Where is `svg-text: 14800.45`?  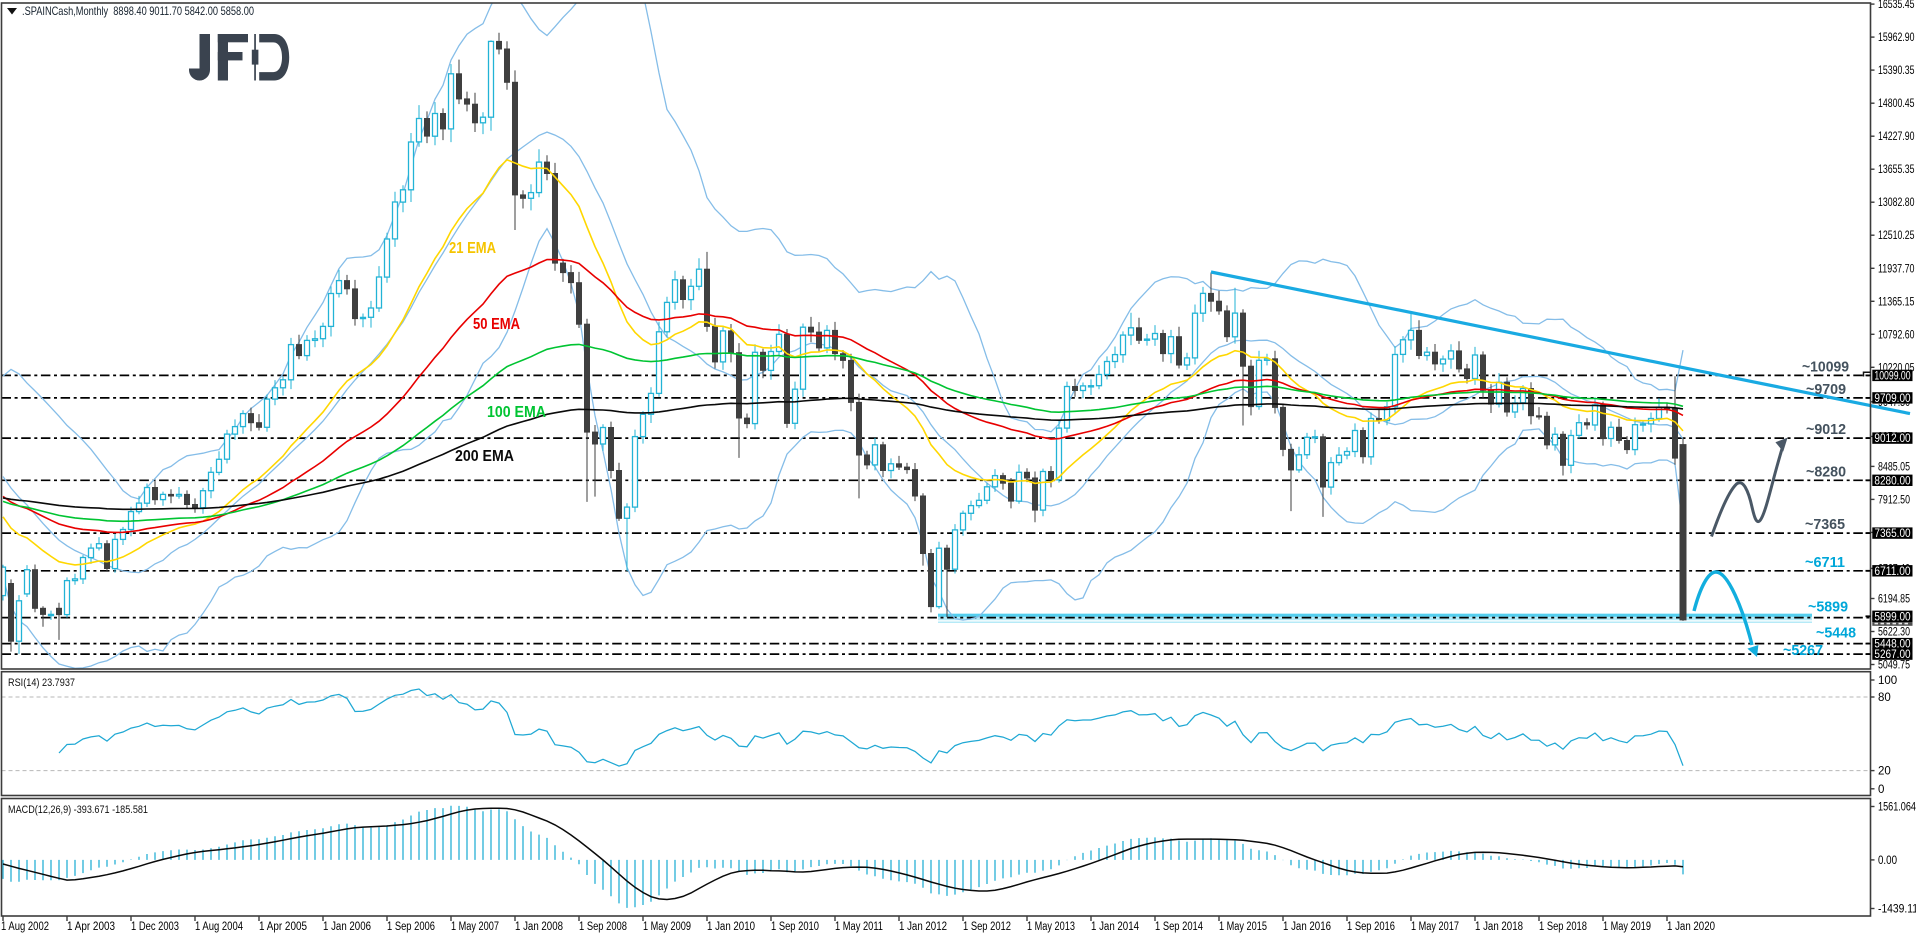 svg-text: 14800.45 is located at coordinates (1896, 104).